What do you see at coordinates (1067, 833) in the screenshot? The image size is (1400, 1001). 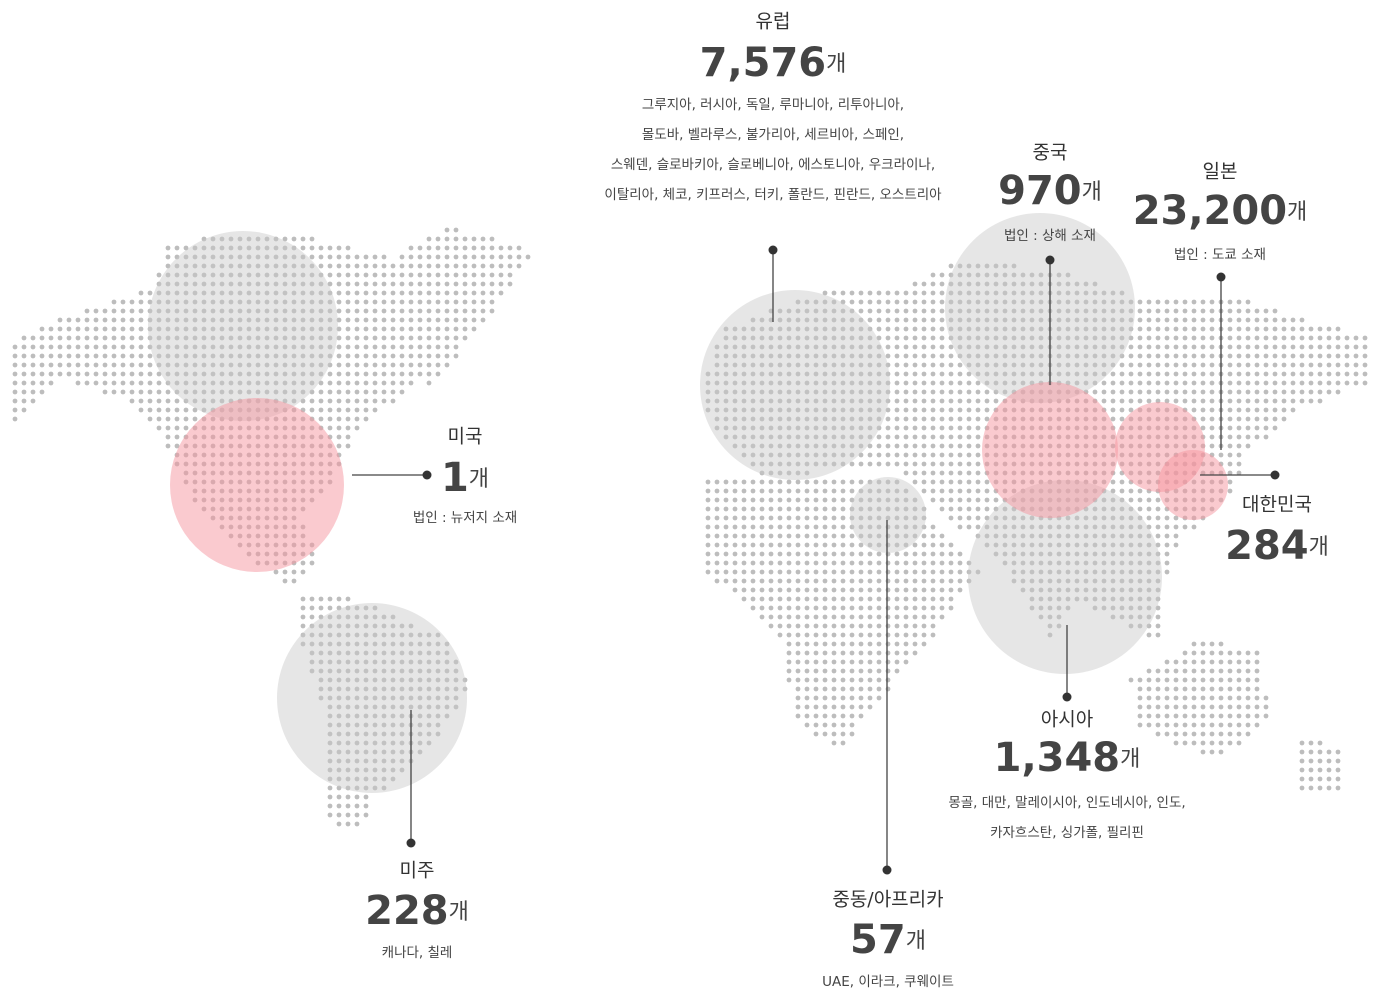 I see `region-detail: 카자흐스탄, 싱가폴, 필리핀` at bounding box center [1067, 833].